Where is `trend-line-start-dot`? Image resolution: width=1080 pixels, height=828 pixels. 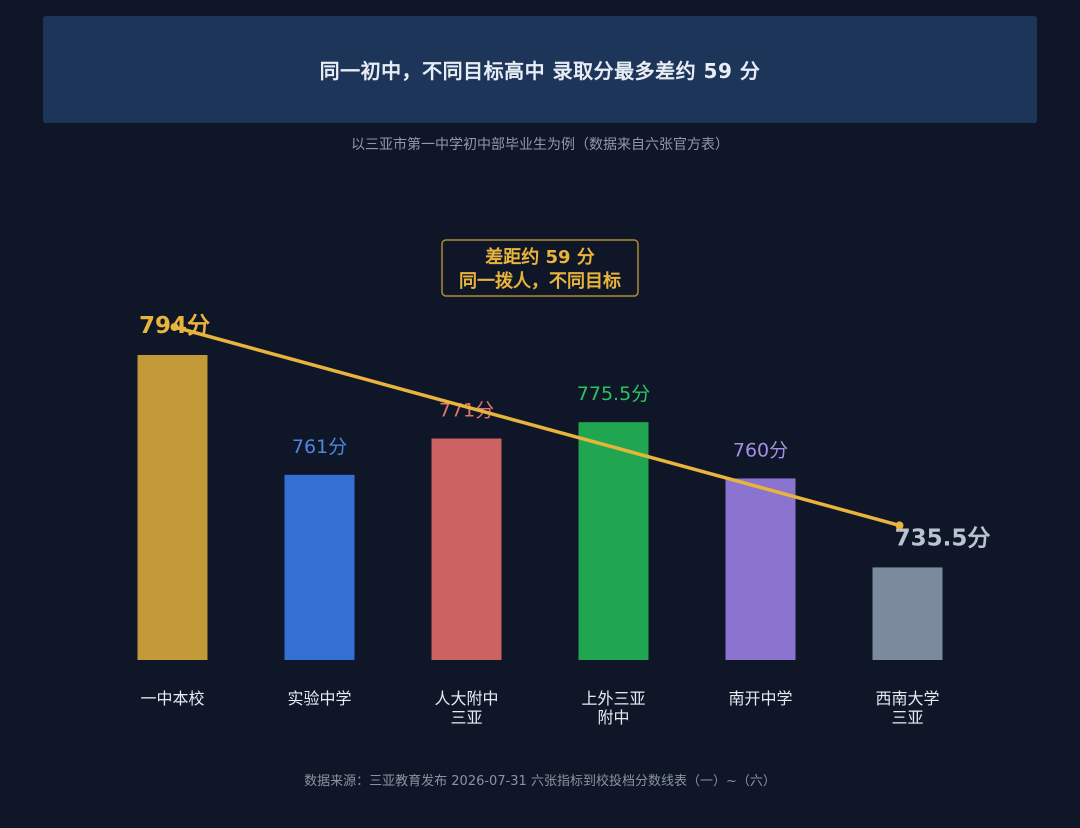 trend-line-start-dot is located at coordinates (174, 327).